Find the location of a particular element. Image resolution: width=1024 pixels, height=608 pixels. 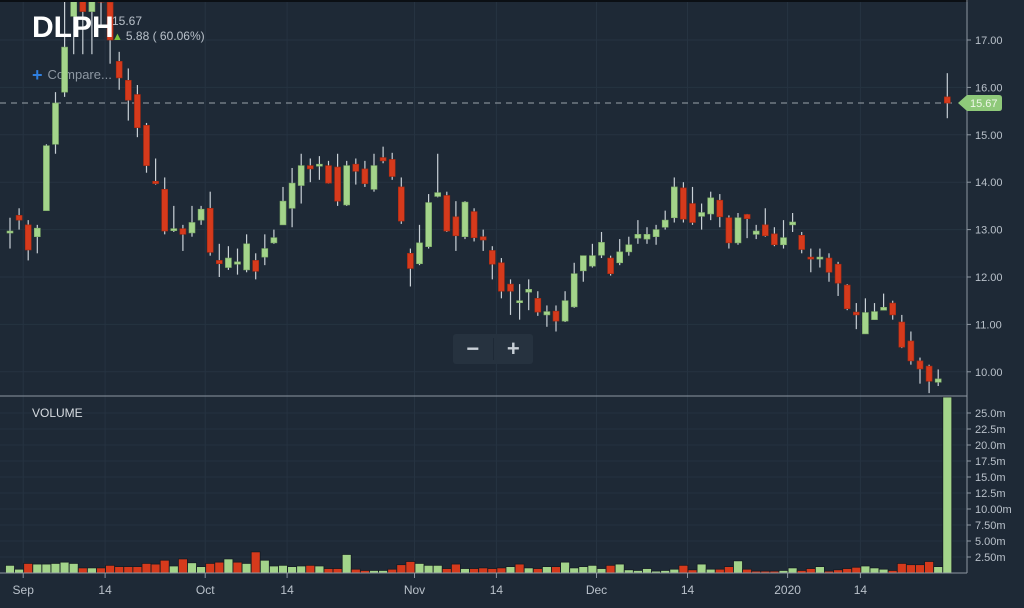

volume-tick-label: 15.0m is located at coordinates (990, 478).